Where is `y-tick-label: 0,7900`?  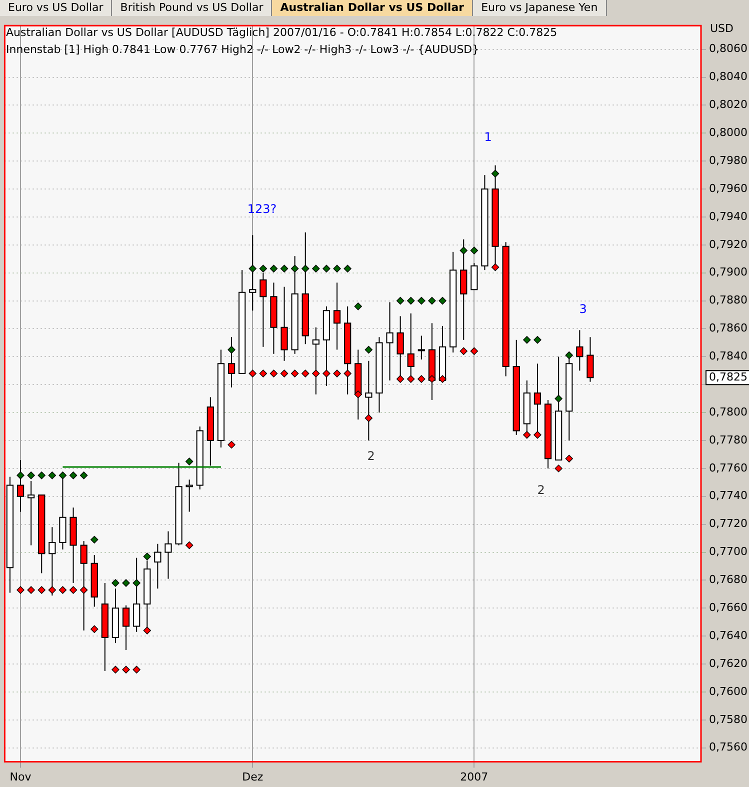
y-tick-label: 0,7900 is located at coordinates (728, 272).